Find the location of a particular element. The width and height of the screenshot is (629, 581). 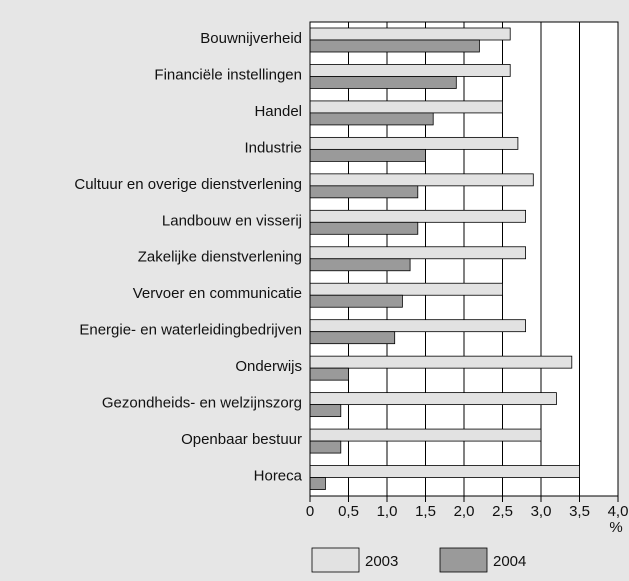

category-label: Gezondheids- en welzijnszorg is located at coordinates (202, 403).